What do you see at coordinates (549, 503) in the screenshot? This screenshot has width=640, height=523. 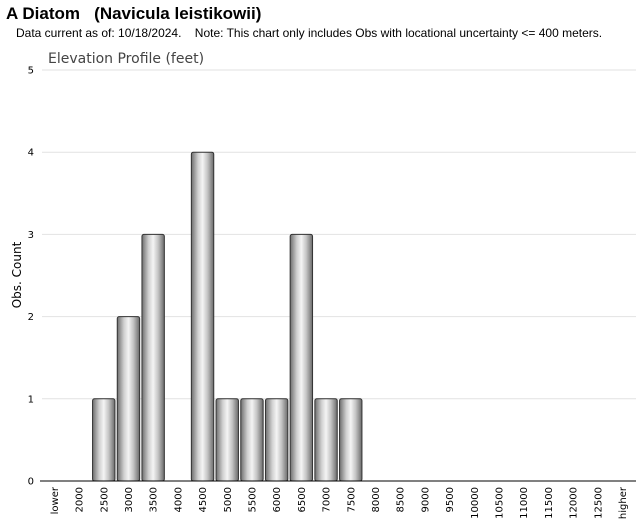 I see `x-tick-label: 11500` at bounding box center [549, 503].